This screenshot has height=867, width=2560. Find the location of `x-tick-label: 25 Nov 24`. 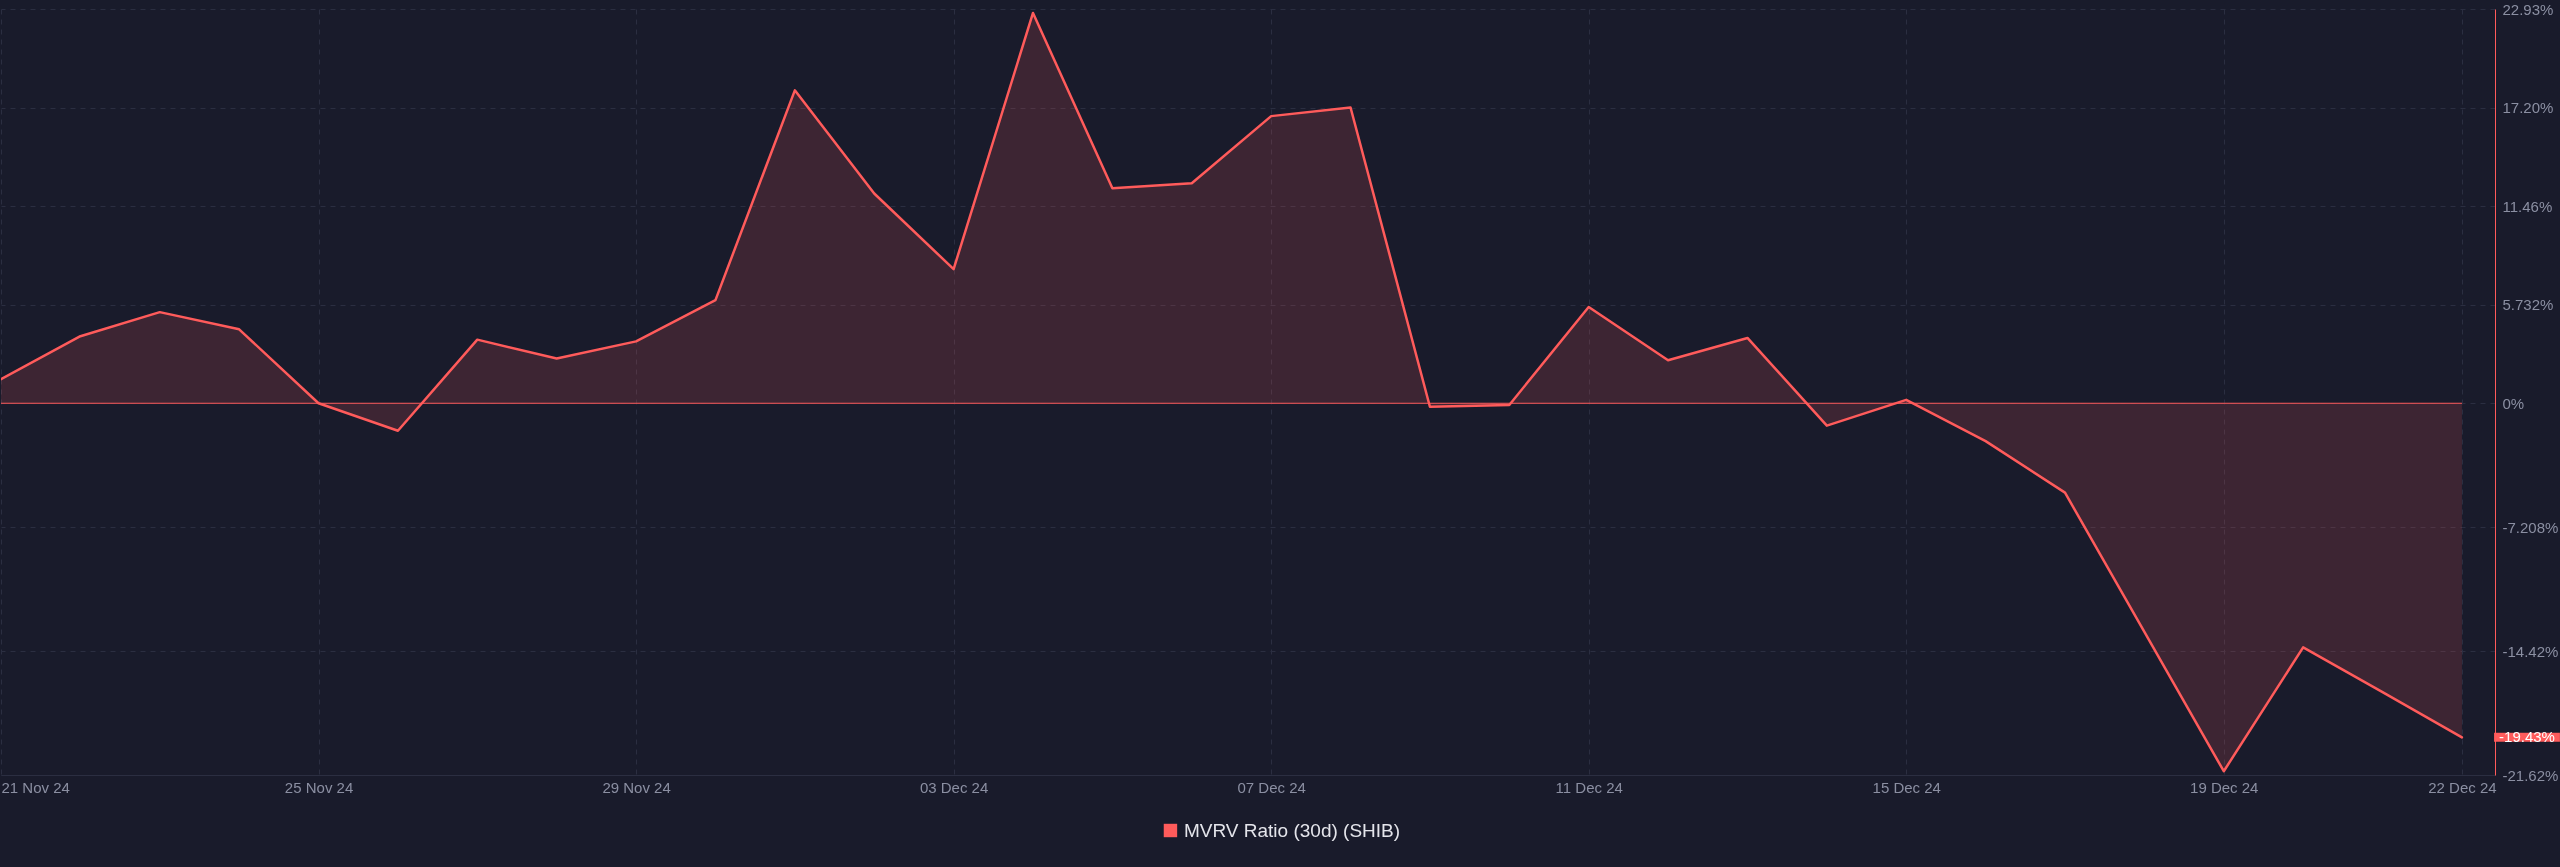

x-tick-label: 25 Nov 24 is located at coordinates (319, 787).